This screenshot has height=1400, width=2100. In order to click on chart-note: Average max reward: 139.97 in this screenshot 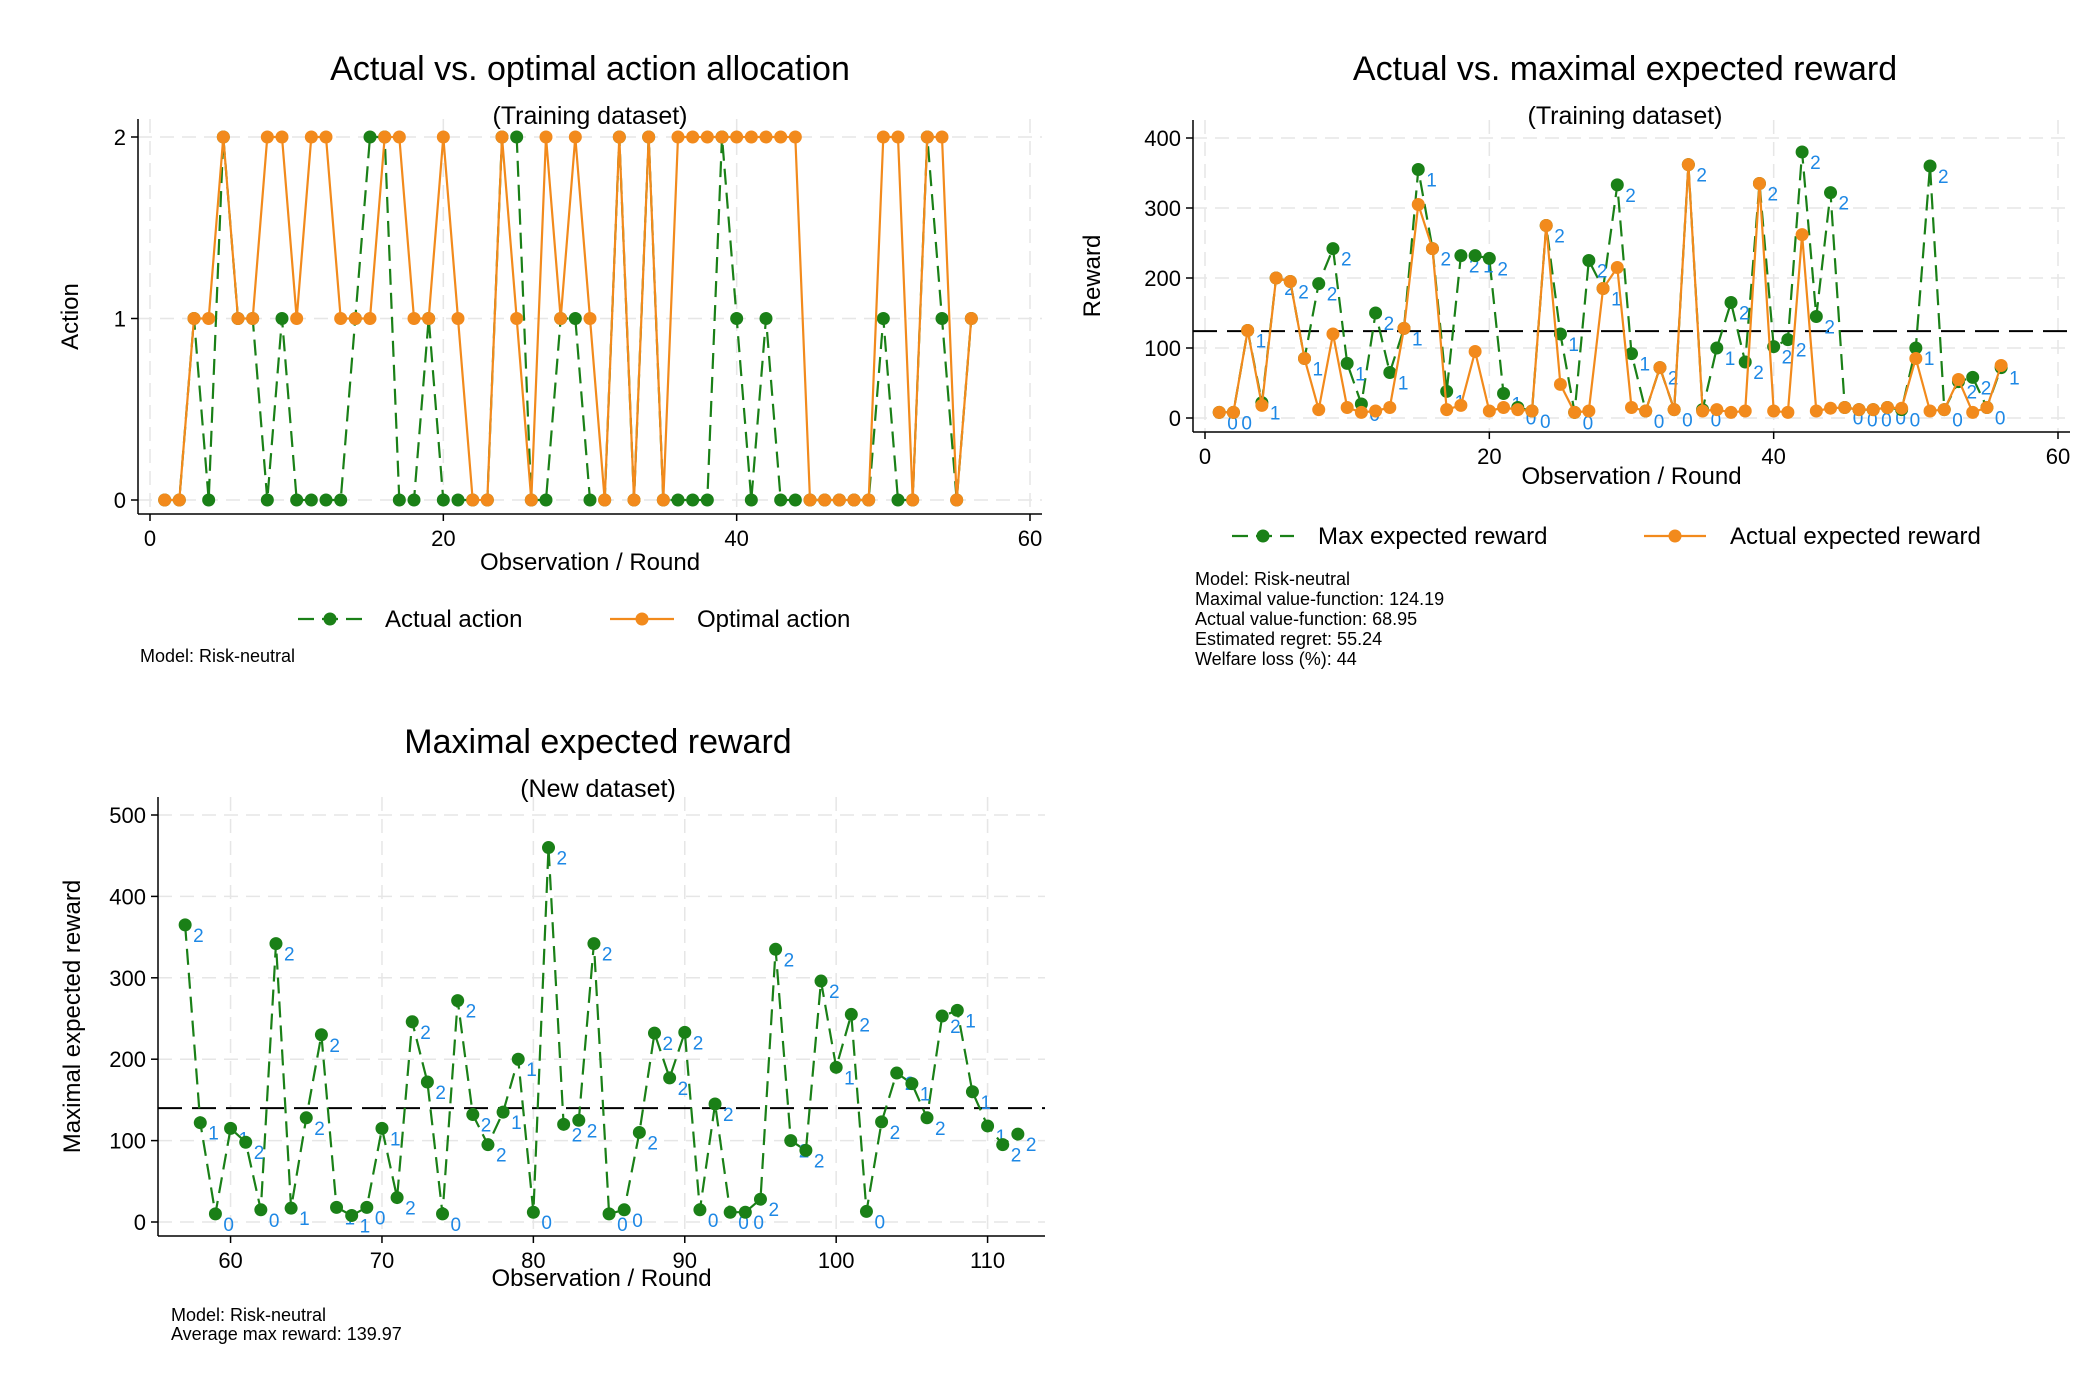, I will do `click(286, 1334)`.